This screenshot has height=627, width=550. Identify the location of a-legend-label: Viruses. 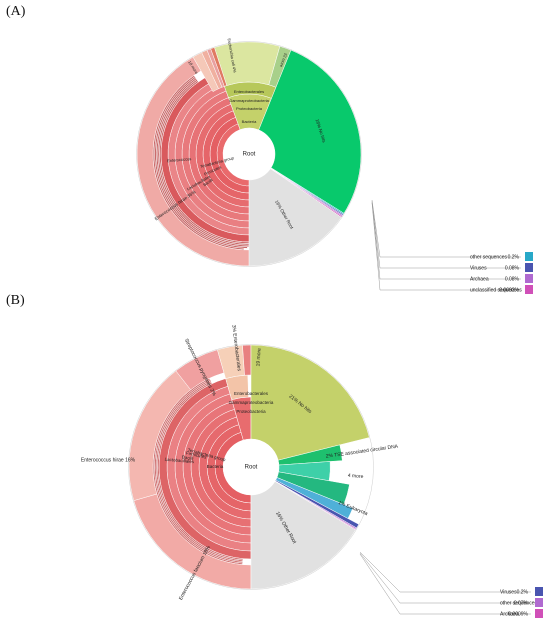
(478, 268).